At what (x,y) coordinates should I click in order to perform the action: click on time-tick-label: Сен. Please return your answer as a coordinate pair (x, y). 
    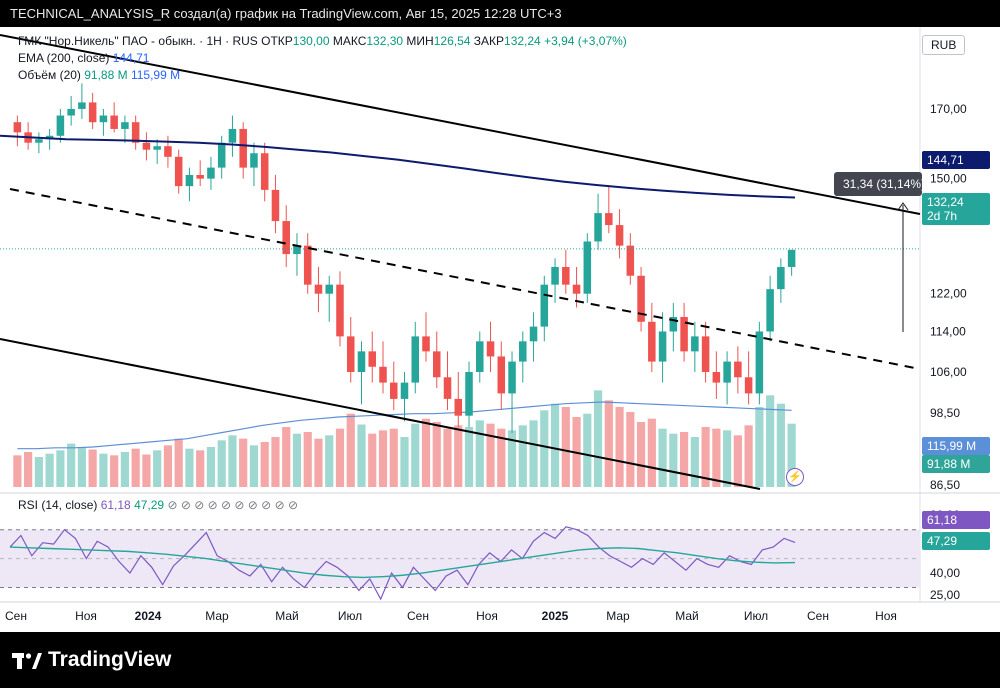
    Looking at the image, I should click on (818, 616).